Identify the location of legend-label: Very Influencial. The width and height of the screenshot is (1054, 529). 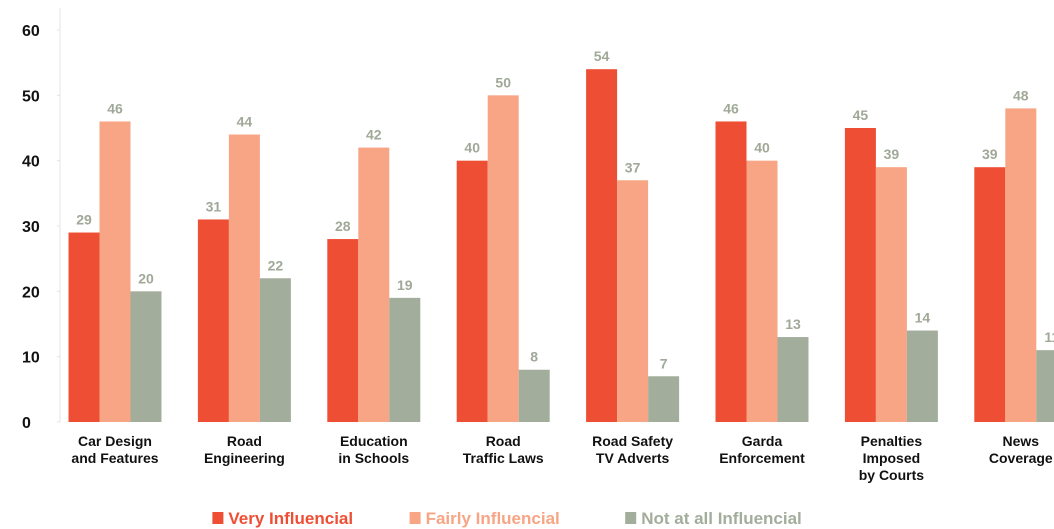
(290, 518).